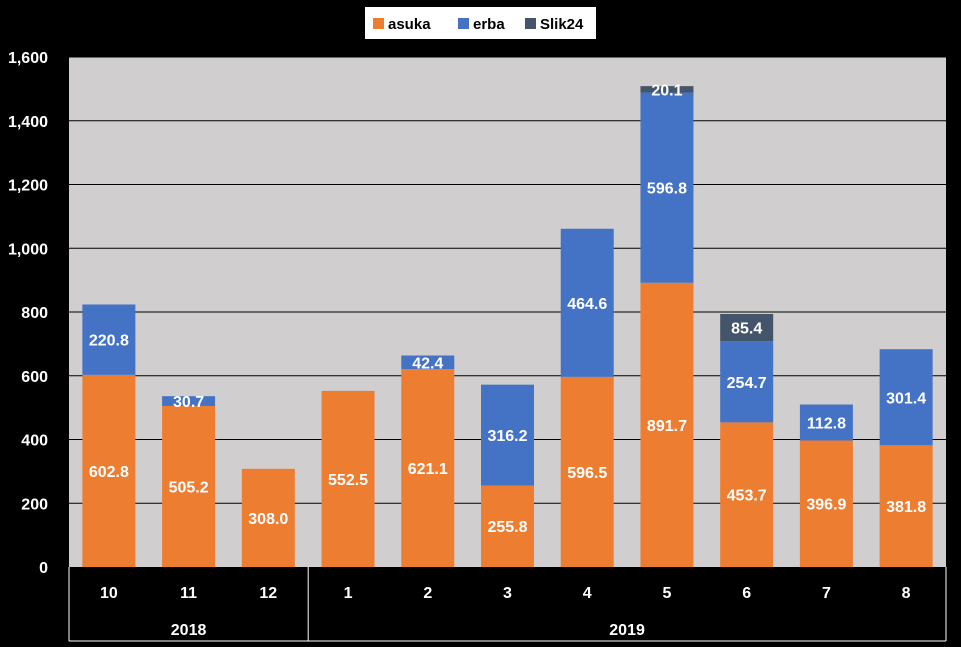 This screenshot has width=961, height=647. I want to click on y-tick-label: 1,200, so click(28, 186).